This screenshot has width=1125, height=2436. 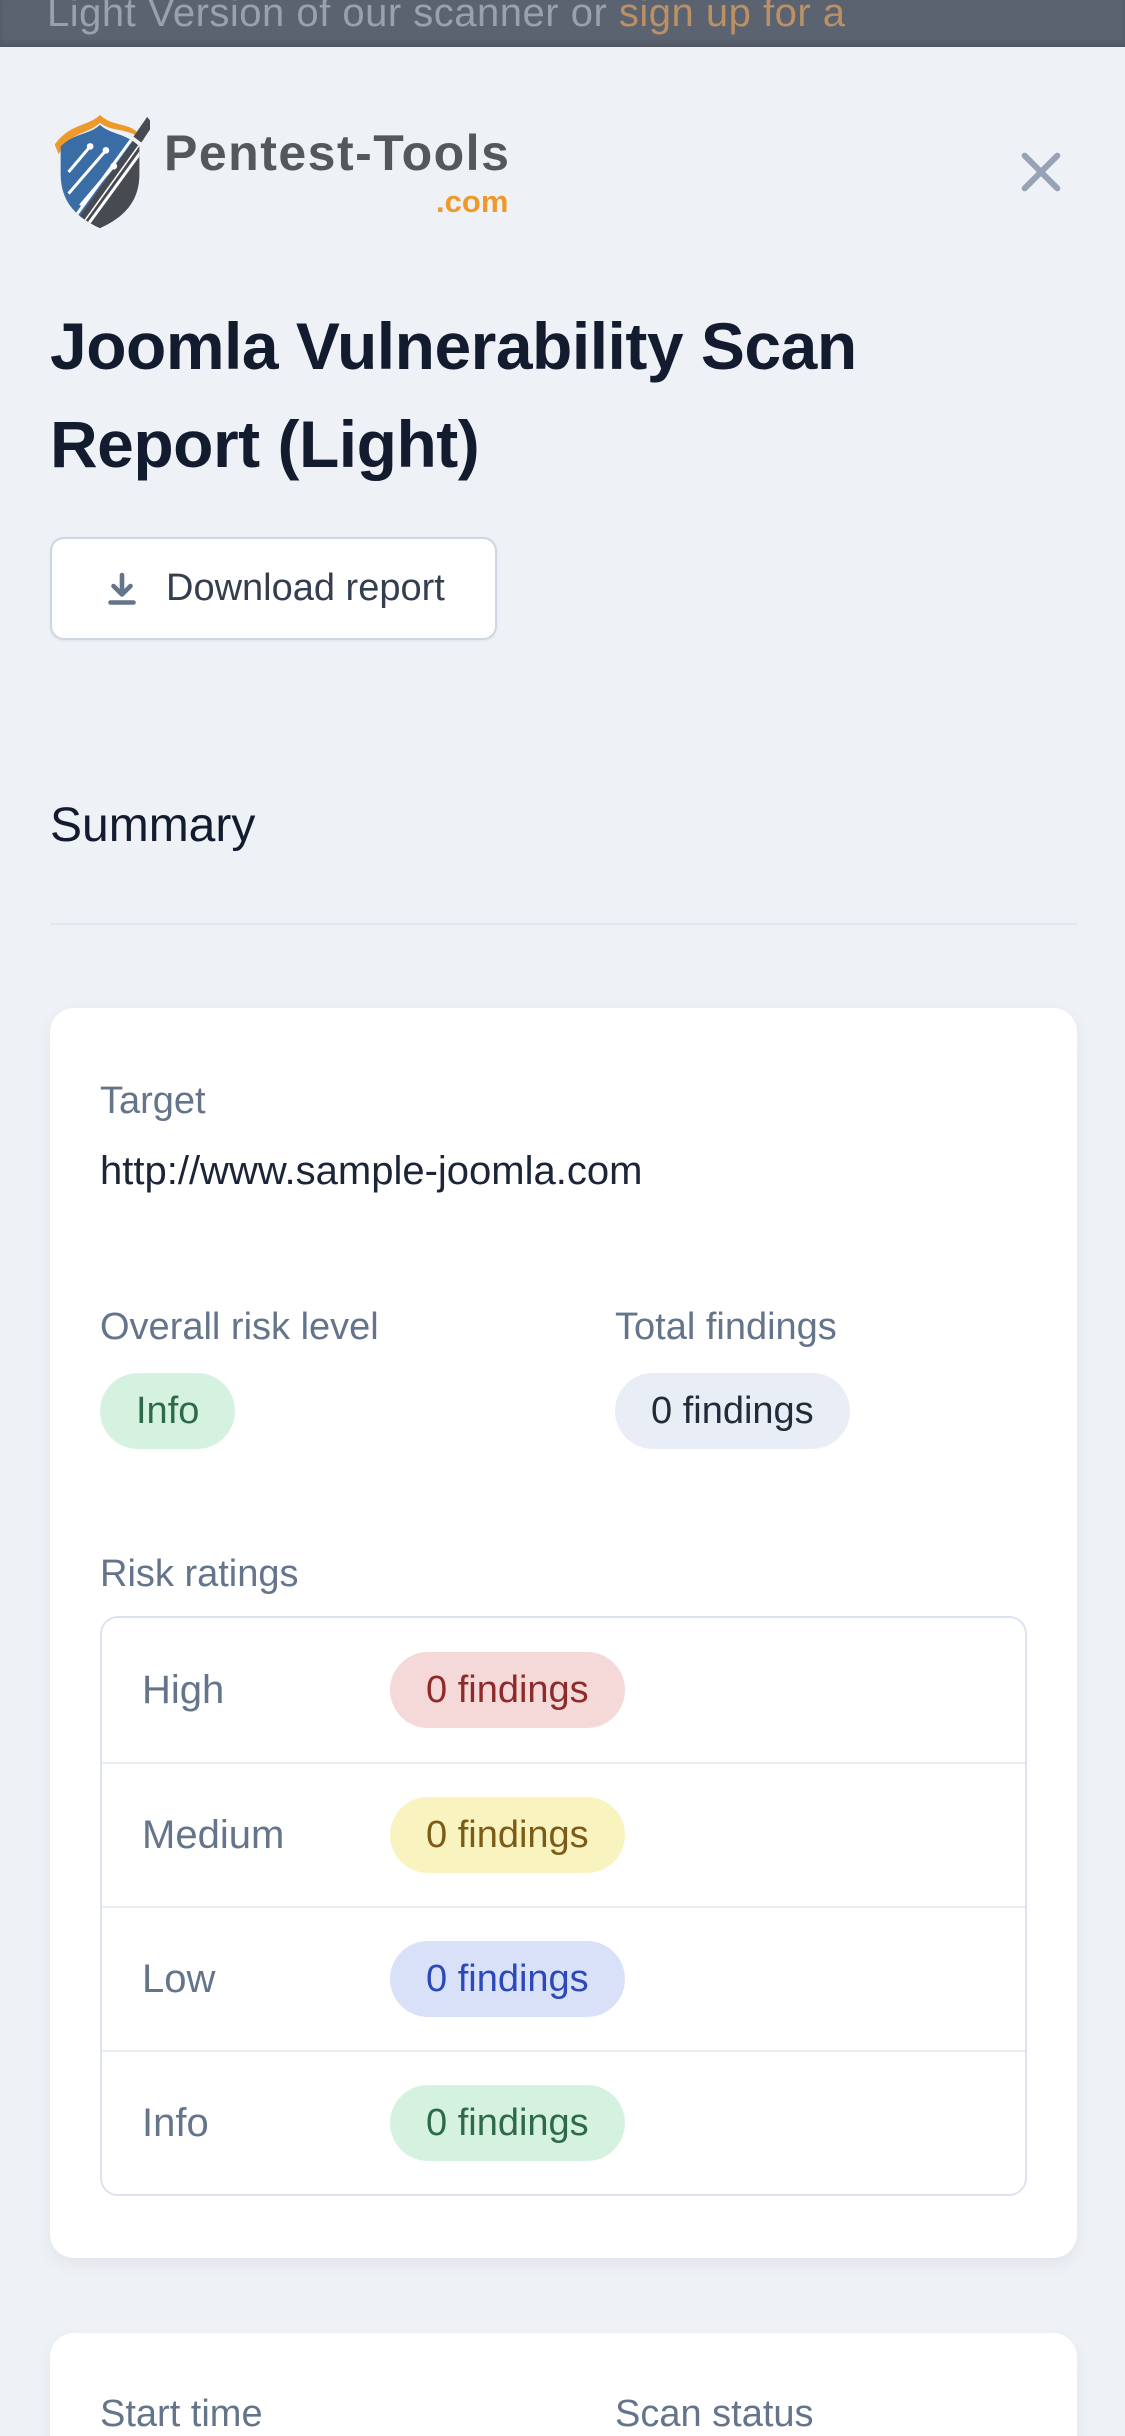 I want to click on brand-tld: .com, so click(x=472, y=201).